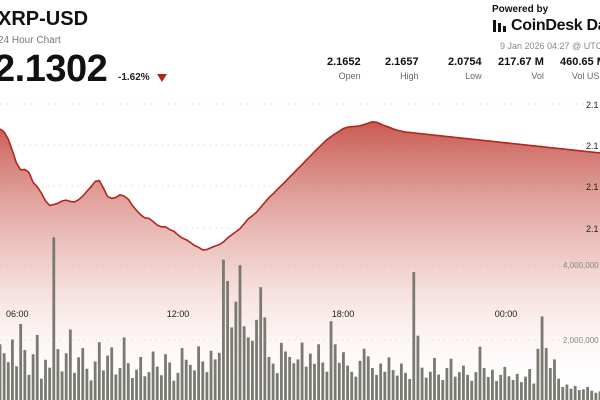  I want to click on x-tick-label: 00:00, so click(506, 314).